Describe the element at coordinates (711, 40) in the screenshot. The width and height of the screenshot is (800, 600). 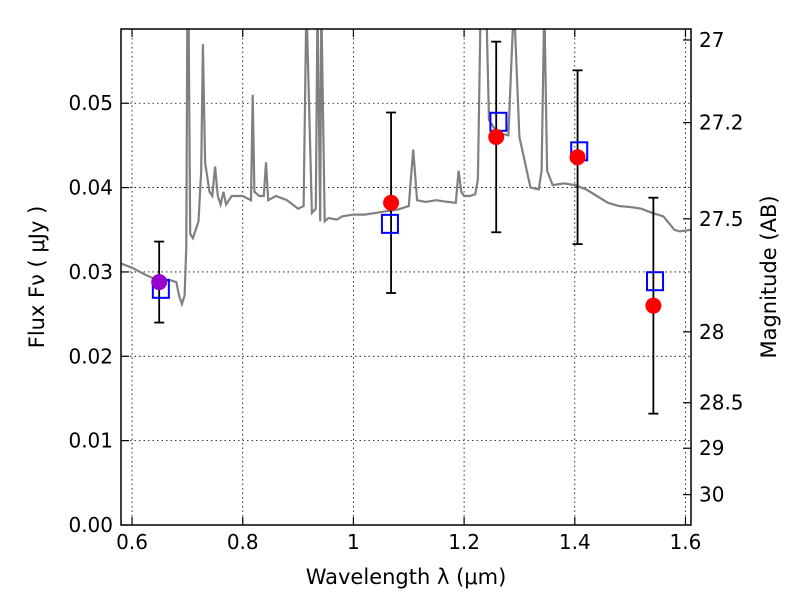
I see `mag-tick-label: 27` at that location.